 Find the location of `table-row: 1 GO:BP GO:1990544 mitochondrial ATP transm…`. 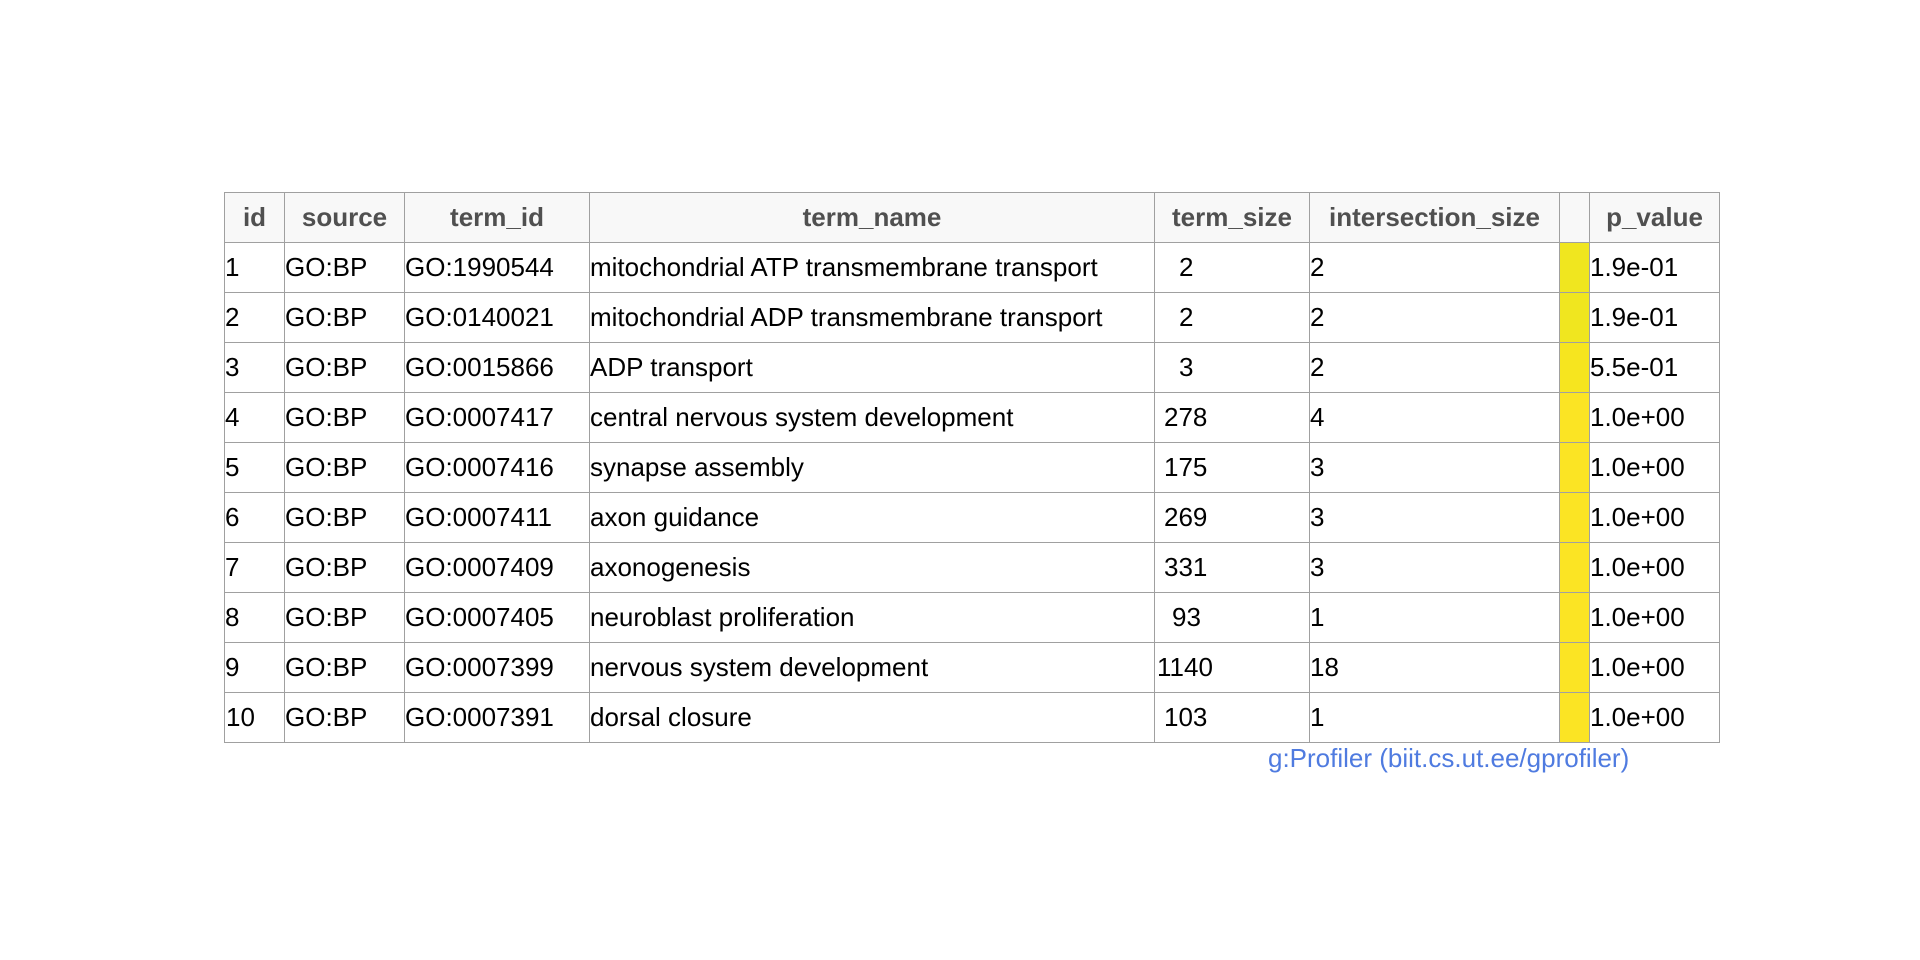

table-row: 1 GO:BP GO:1990544 mitochondrial ATP transm… is located at coordinates (972, 267).